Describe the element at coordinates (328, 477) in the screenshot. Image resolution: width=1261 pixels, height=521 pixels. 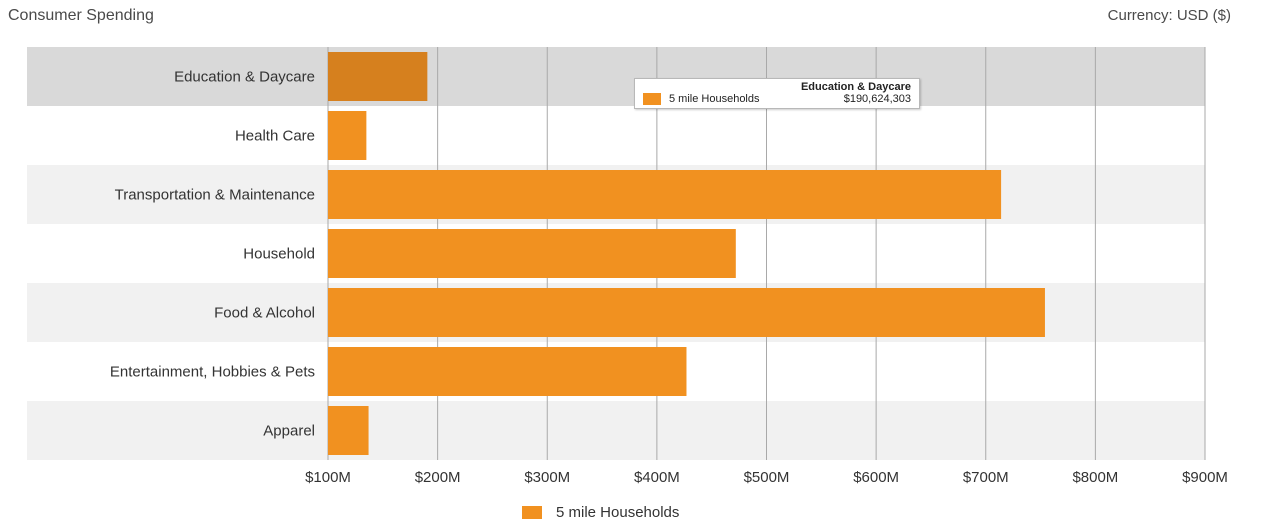
I see `x-tick-label: $100M` at that location.